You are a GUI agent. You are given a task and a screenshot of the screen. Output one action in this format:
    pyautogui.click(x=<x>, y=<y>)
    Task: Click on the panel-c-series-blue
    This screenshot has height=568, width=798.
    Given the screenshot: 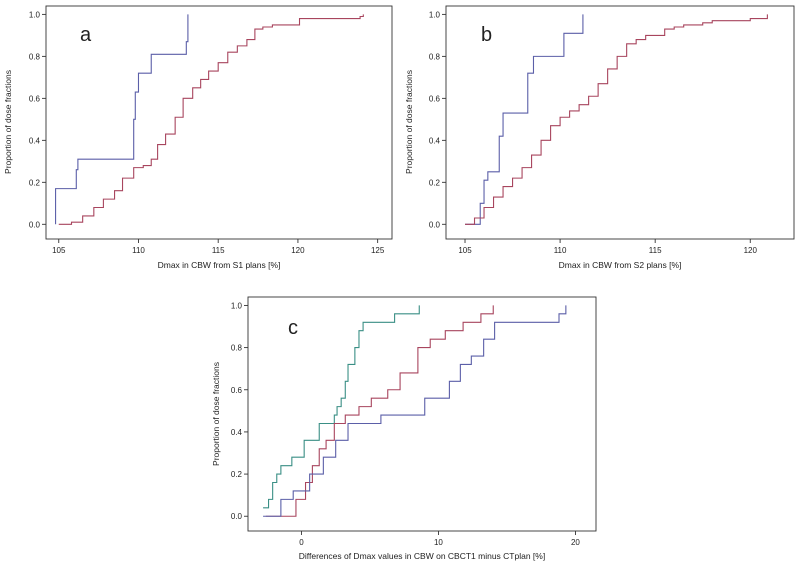 What is the action you would take?
    pyautogui.click(x=415, y=411)
    